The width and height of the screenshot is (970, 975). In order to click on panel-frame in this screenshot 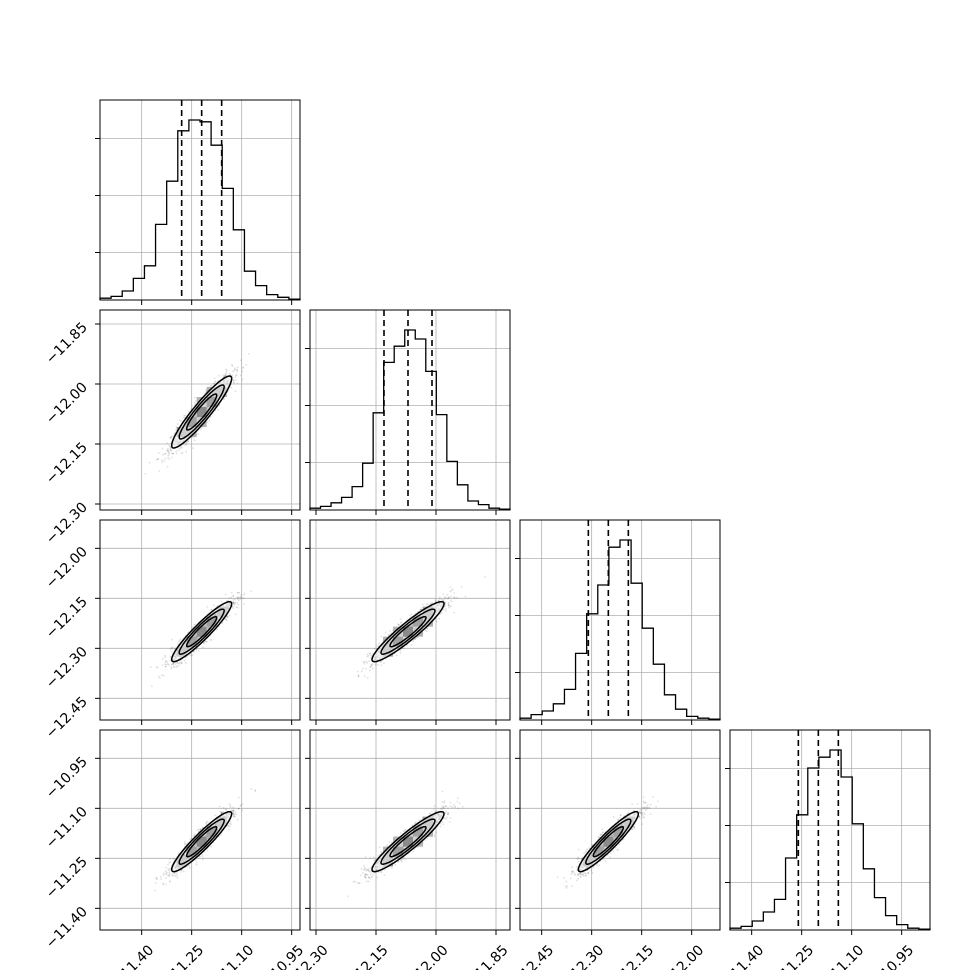, I will do `click(410, 410)`.